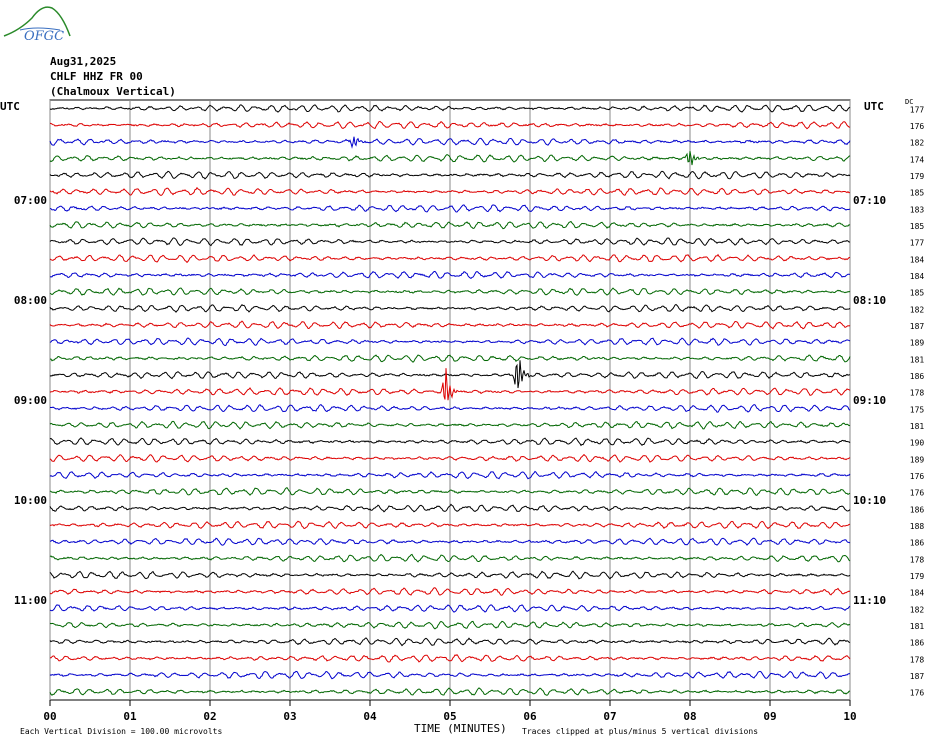 This screenshot has height=744, width=930. Describe the element at coordinates (130, 716) in the screenshot. I see `x-tick-label: 01` at that location.